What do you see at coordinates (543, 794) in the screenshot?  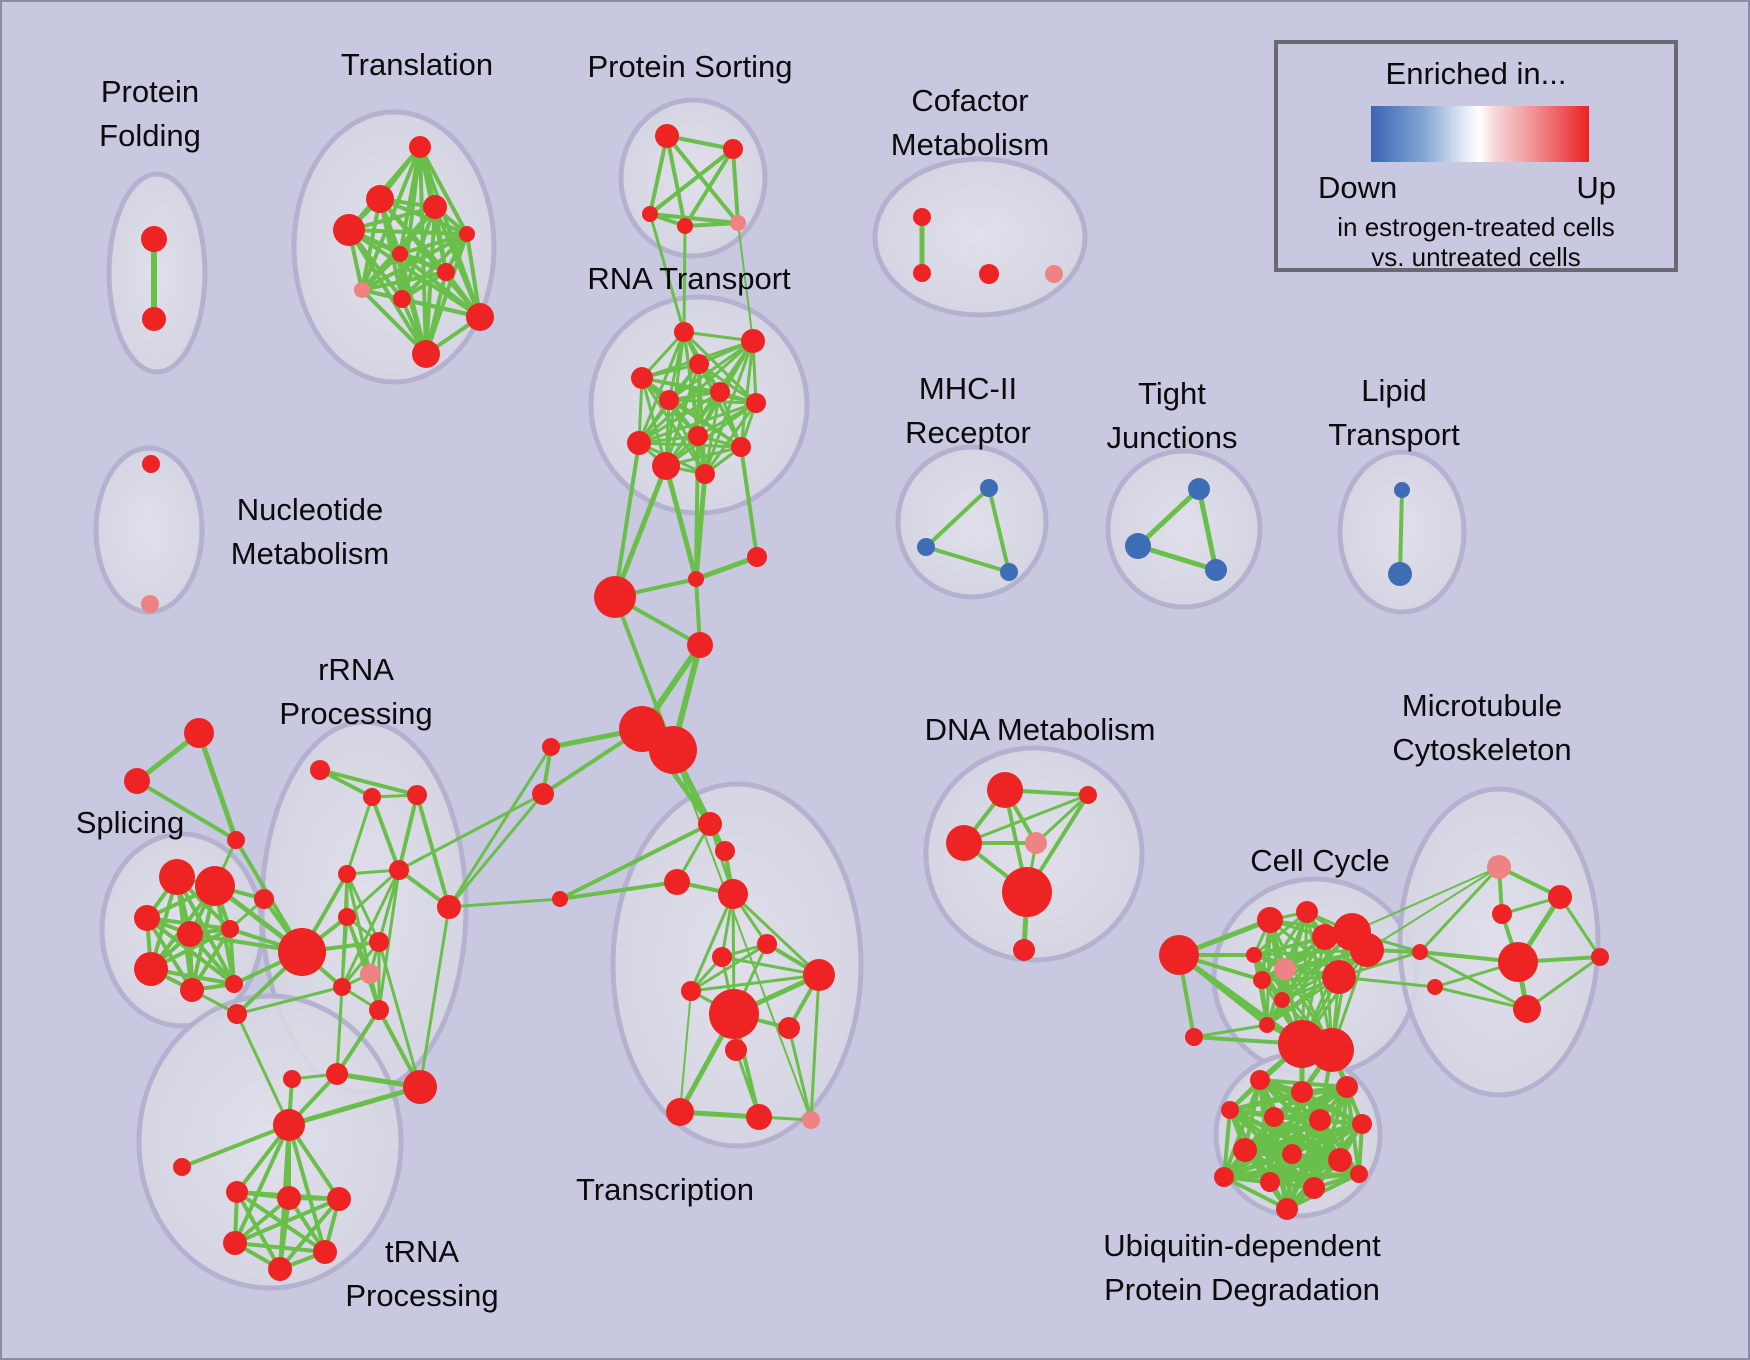 I see `node-M8` at bounding box center [543, 794].